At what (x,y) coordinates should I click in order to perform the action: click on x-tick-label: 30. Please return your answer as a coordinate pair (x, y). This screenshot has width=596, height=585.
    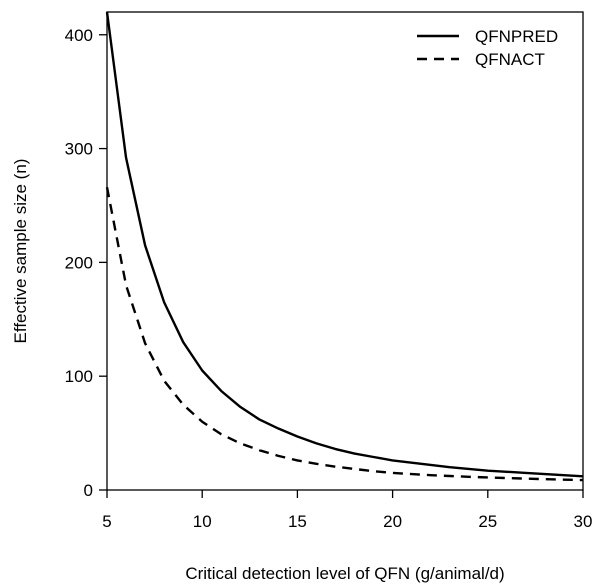
    Looking at the image, I should click on (583, 521).